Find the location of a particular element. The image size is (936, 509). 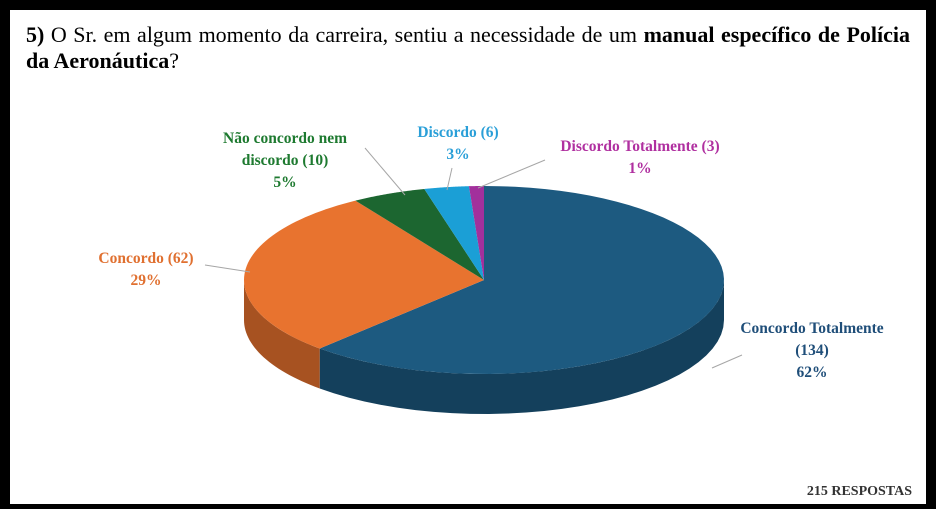

category-label: Discordo (6) is located at coordinates (458, 132).